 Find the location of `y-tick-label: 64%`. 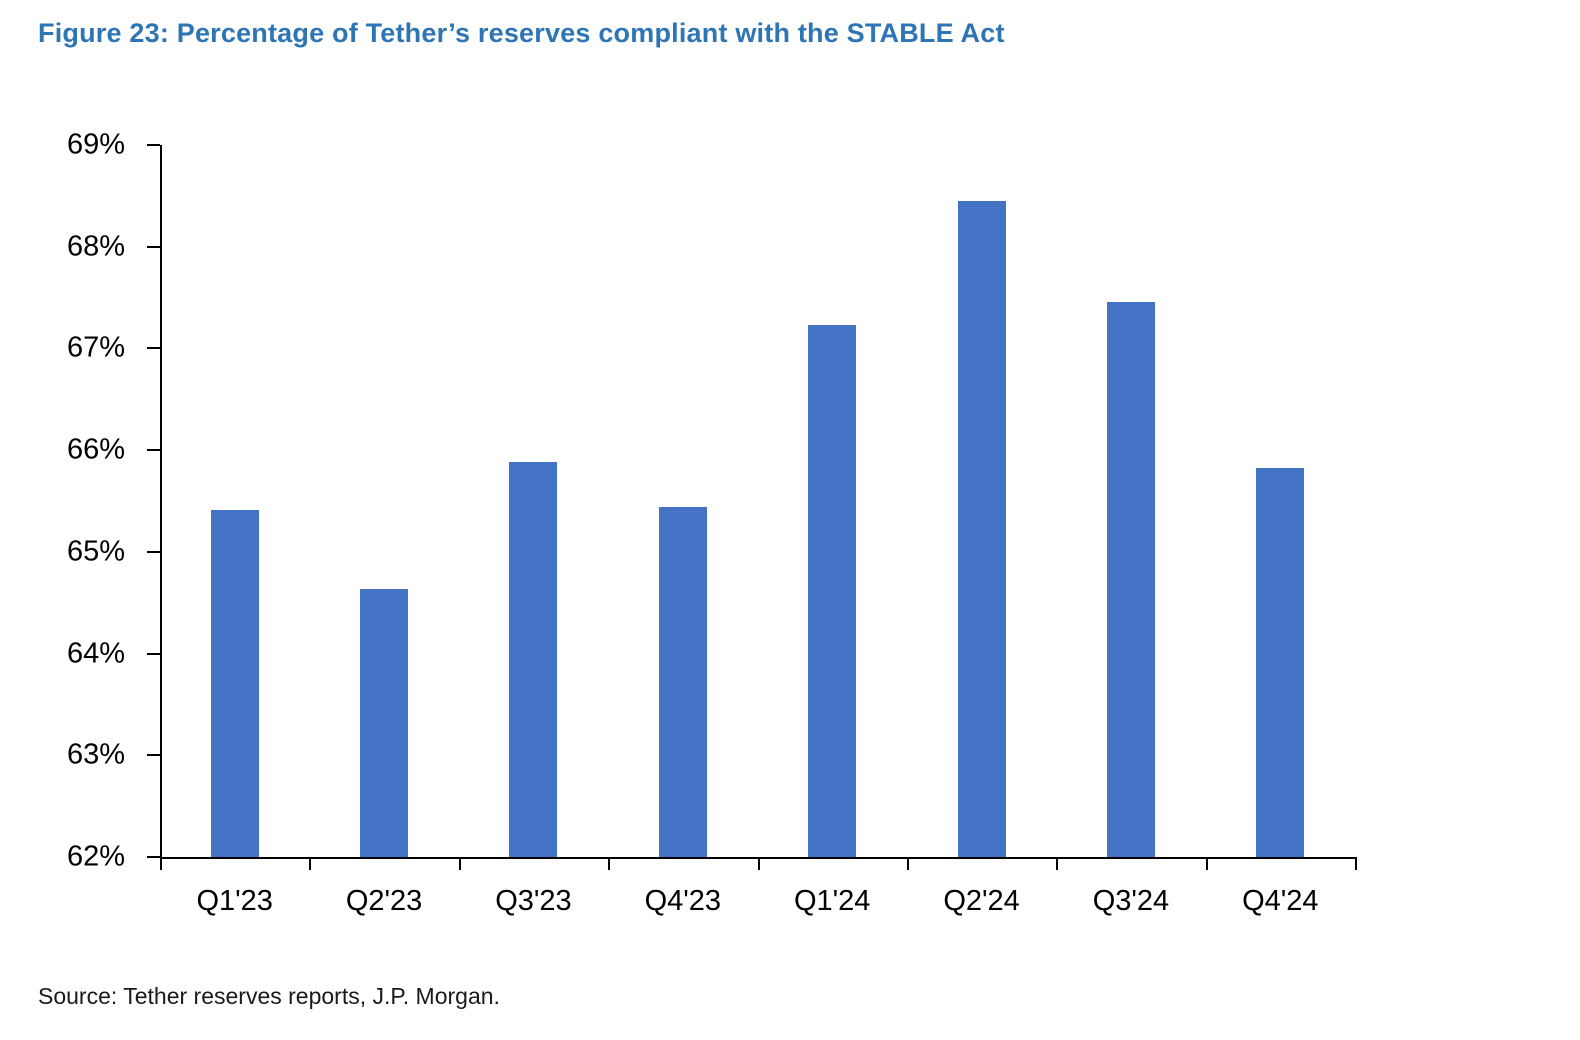

y-tick-label: 64% is located at coordinates (95, 653).